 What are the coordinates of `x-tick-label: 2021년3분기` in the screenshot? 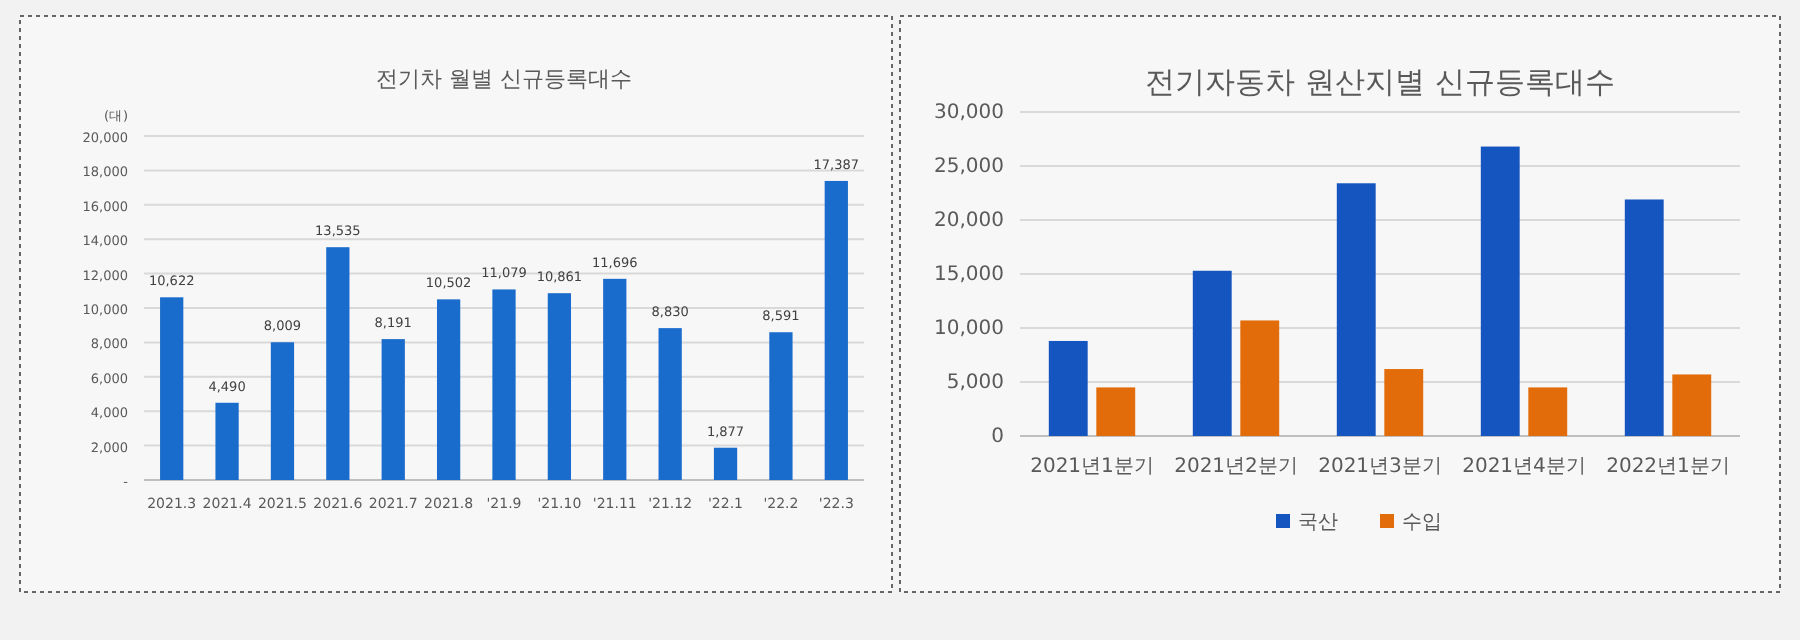 It's located at (1380, 467).